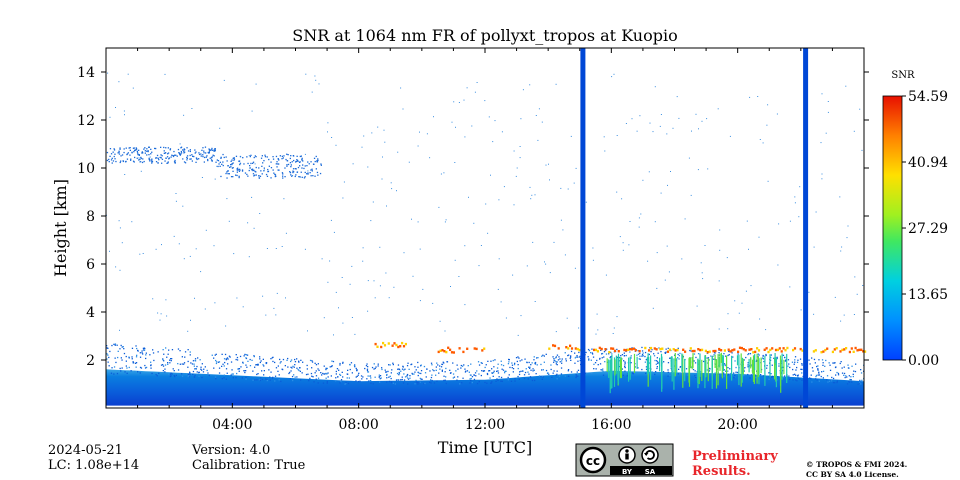 The height and width of the screenshot is (480, 960). I want to click on y-tick-label: 12, so click(86, 121).